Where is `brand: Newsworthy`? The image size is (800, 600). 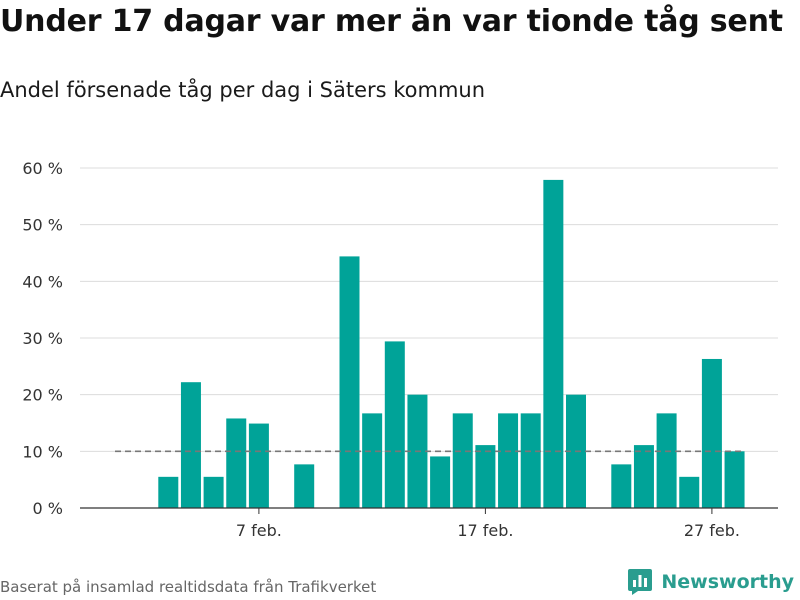 brand: Newsworthy is located at coordinates (710, 582).